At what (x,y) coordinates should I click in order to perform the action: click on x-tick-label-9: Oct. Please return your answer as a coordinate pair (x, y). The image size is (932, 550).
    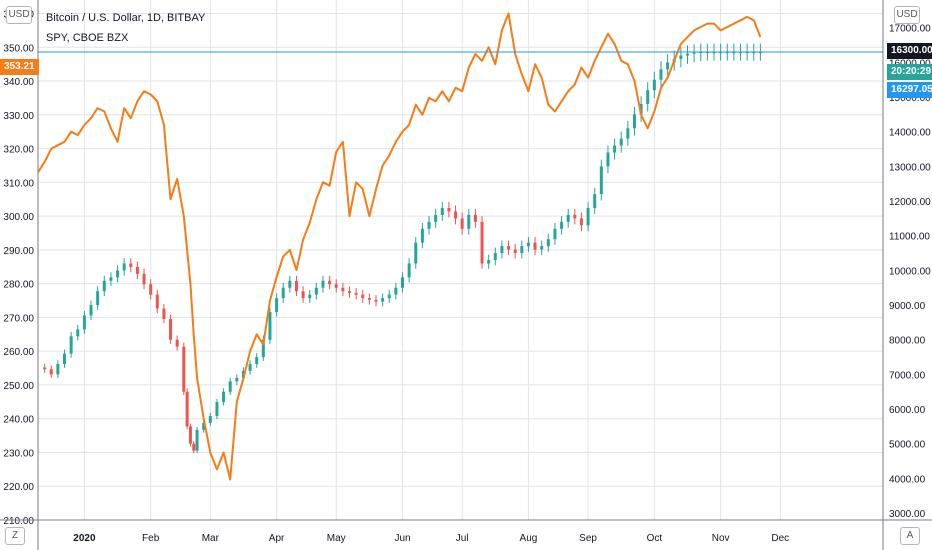
    Looking at the image, I should click on (655, 538).